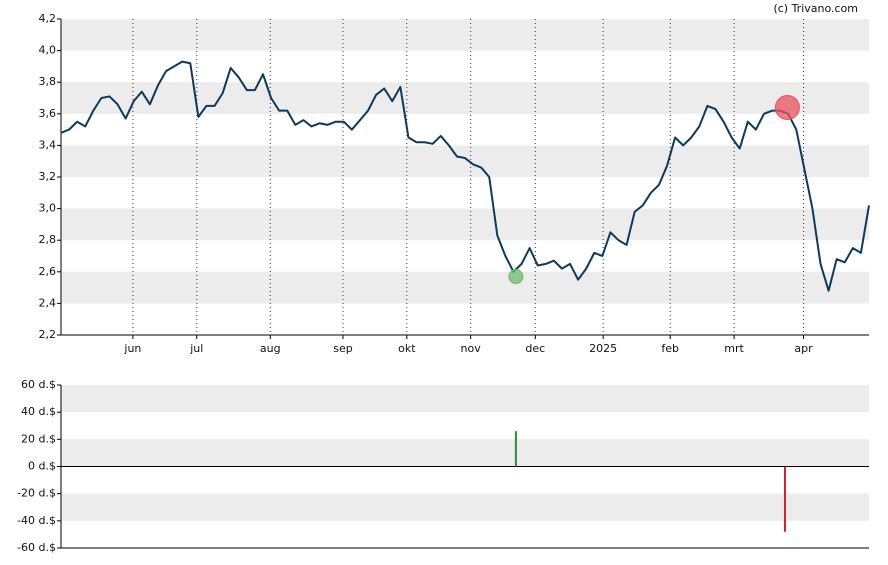  I want to click on x-tick-label: okt, so click(407, 348).